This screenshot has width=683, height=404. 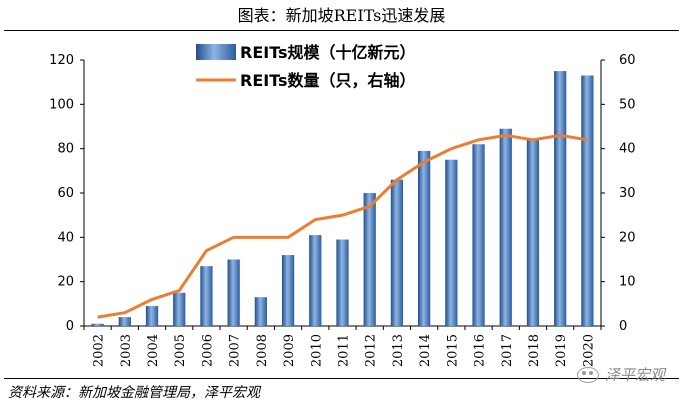 I want to click on y-left-tick-label: 40, so click(x=65, y=237).